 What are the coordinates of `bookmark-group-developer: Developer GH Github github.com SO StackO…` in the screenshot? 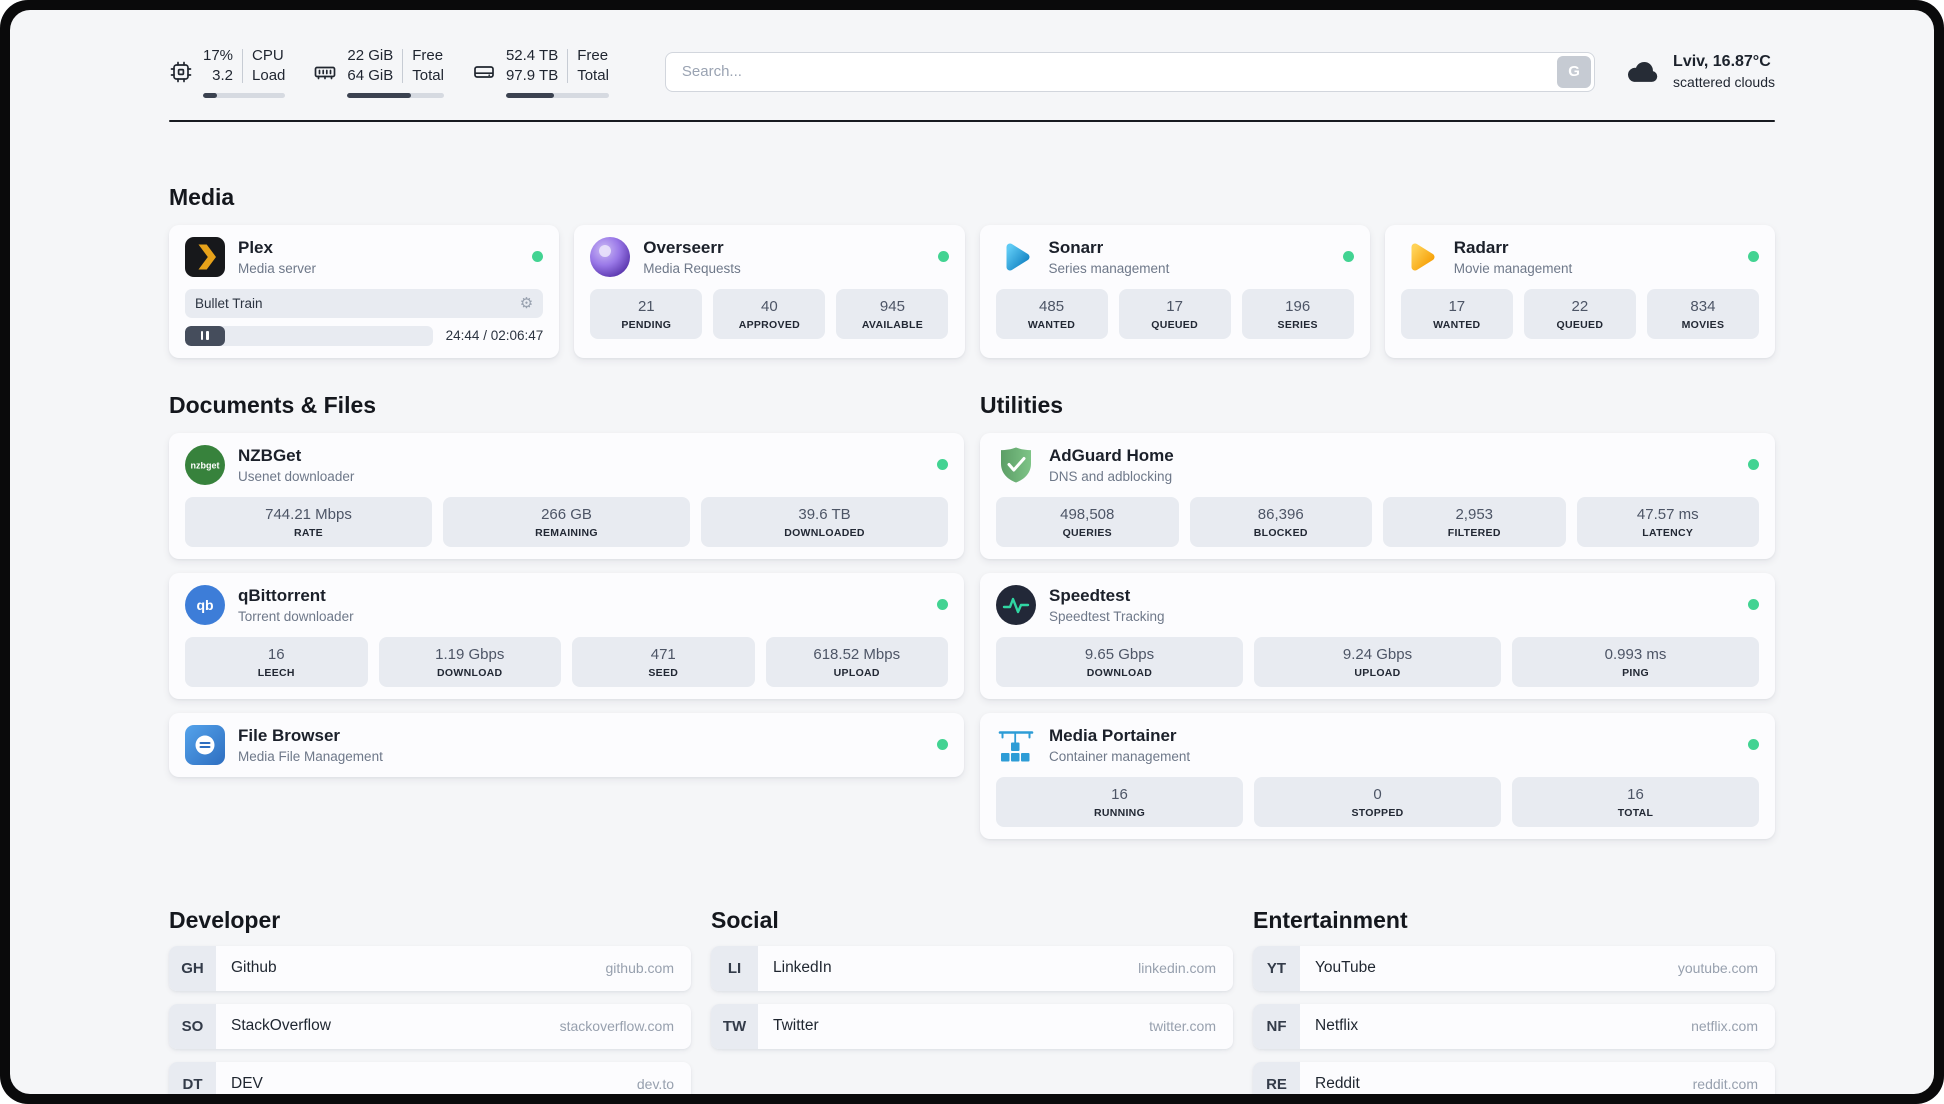 It's located at (430, 1000).